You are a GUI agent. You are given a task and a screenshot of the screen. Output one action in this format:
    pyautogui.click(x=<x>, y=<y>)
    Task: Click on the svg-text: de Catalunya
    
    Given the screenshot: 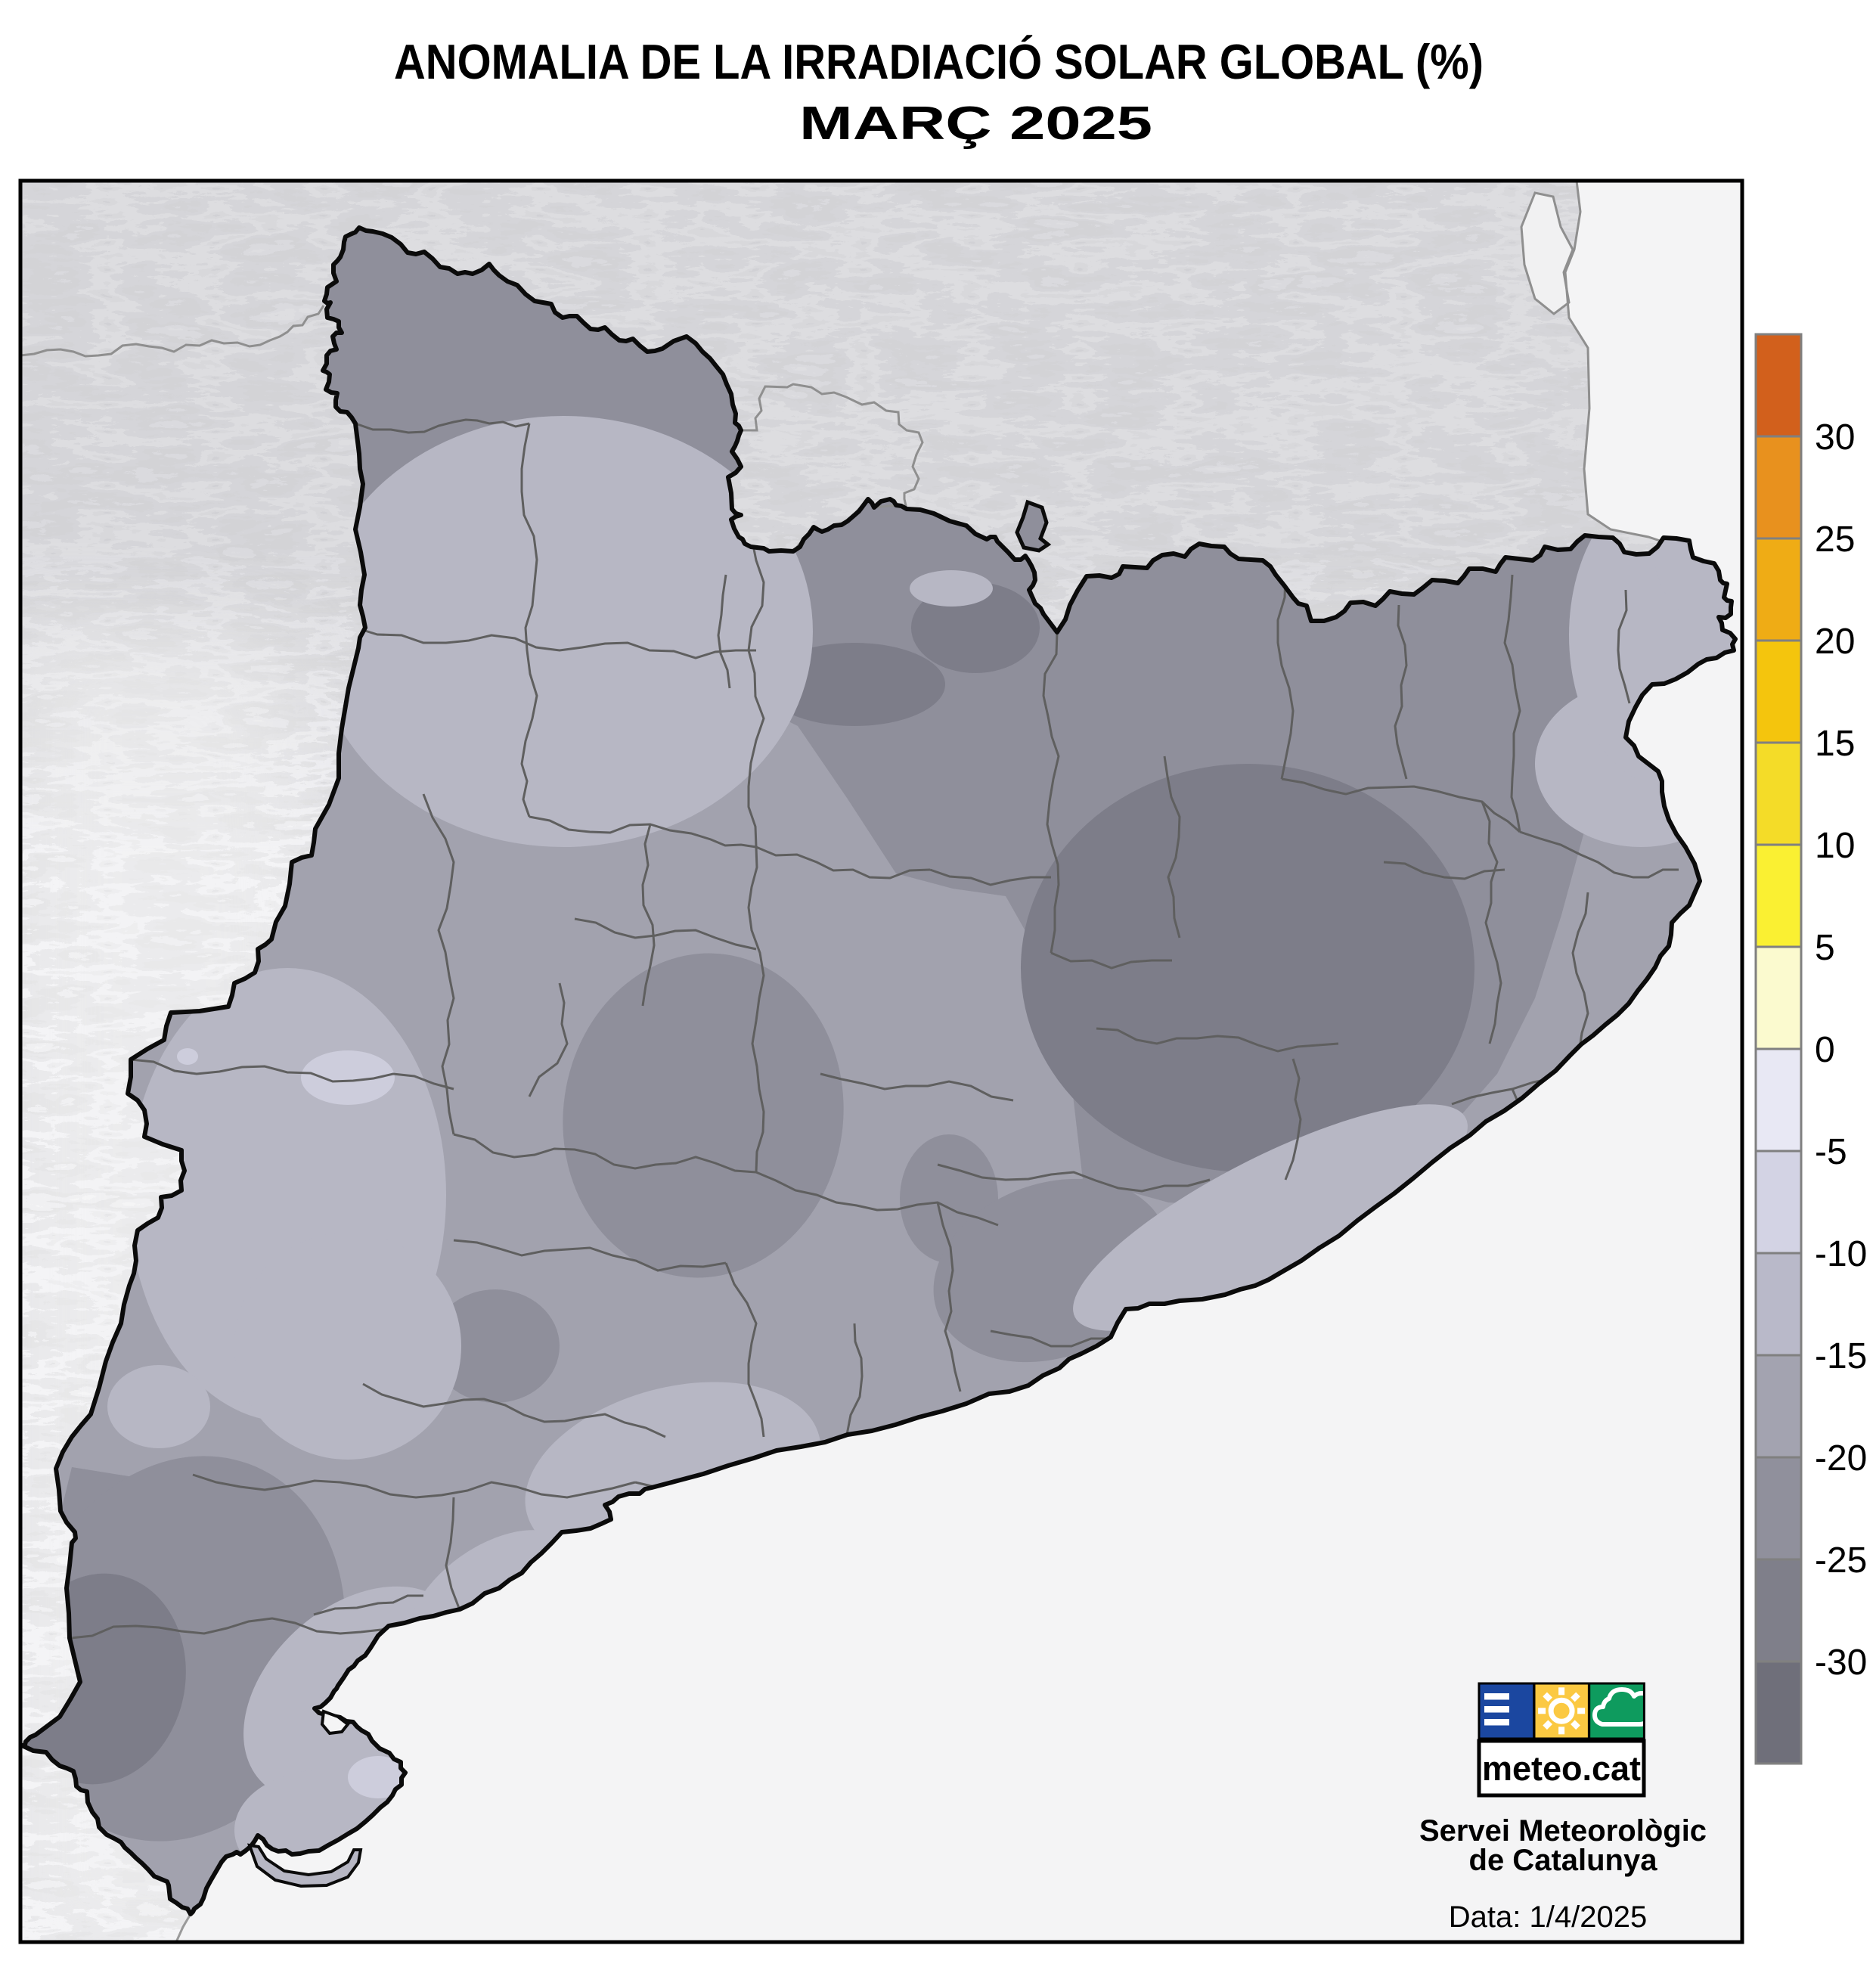 What is the action you would take?
    pyautogui.click(x=1563, y=1861)
    